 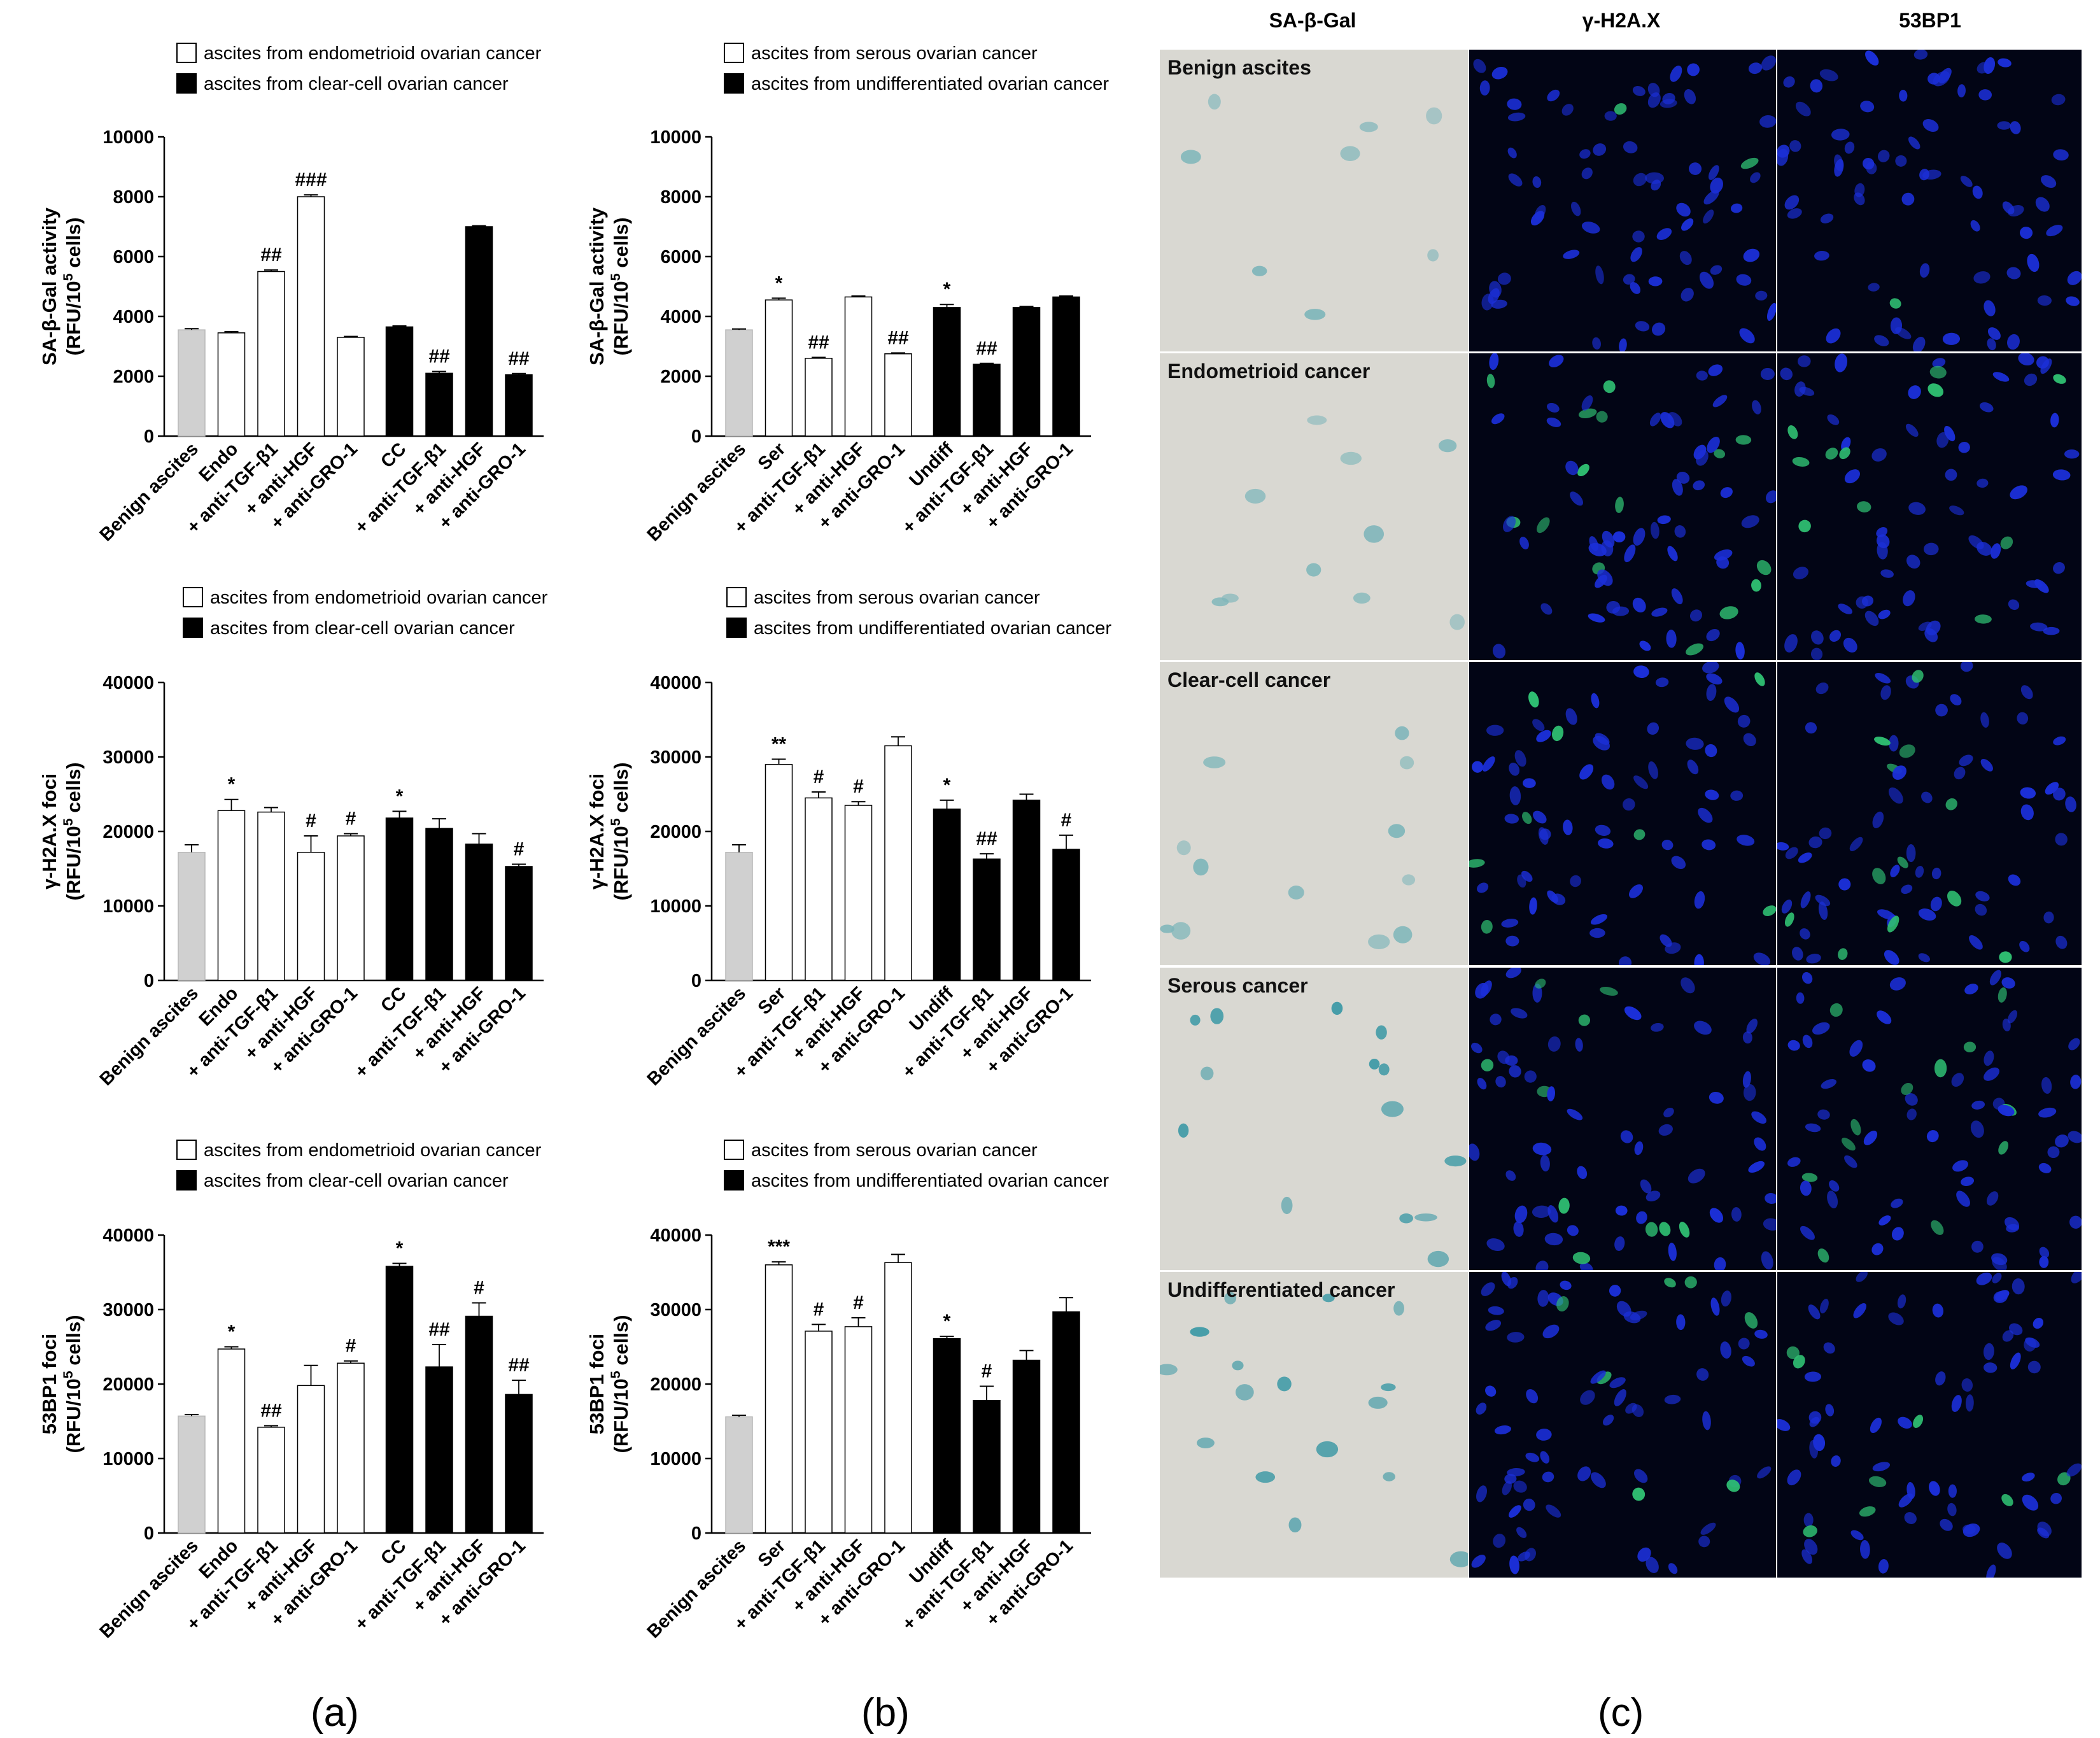 I want to click on y-tick-label-b2-2: 20000, so click(x=675, y=832).